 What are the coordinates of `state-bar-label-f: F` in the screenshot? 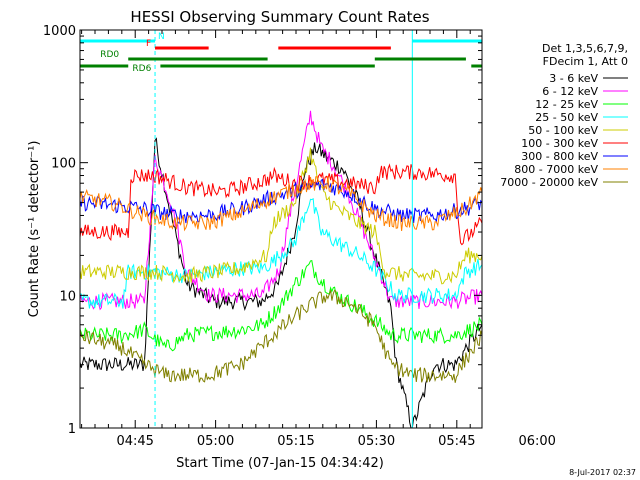 It's located at (148, 44).